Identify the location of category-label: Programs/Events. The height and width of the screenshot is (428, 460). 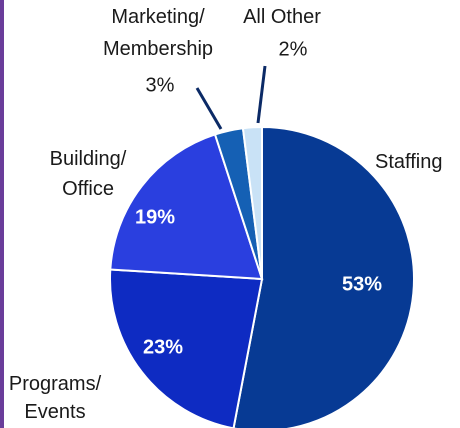
(55, 398).